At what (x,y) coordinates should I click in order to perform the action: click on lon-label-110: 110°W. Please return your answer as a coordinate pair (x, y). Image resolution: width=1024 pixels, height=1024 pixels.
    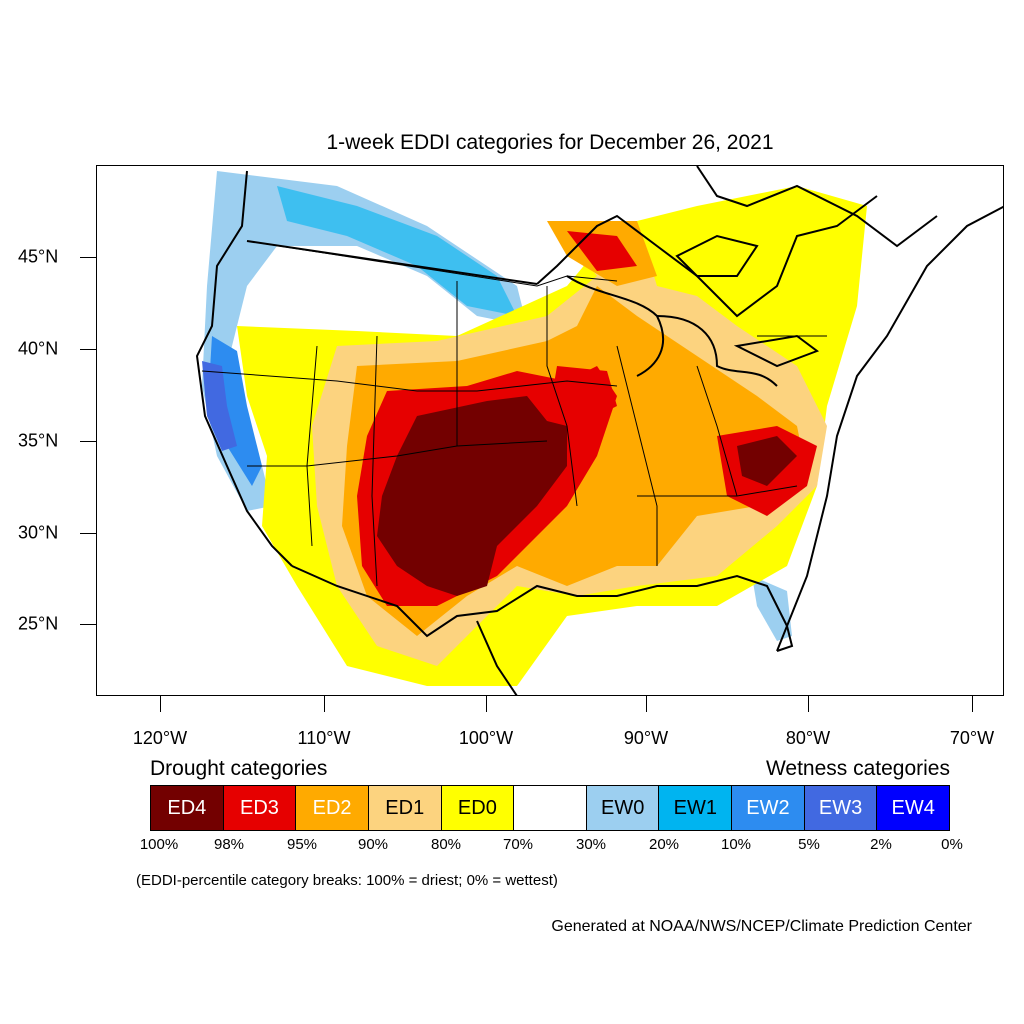
    Looking at the image, I should click on (324, 738).